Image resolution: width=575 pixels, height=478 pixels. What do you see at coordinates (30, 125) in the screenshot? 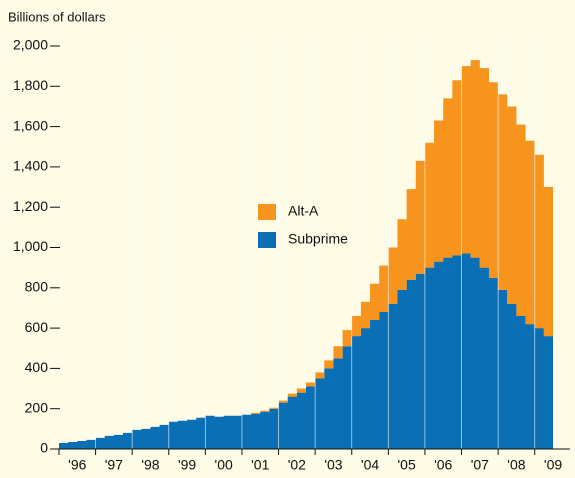
I see `y-tick-label: 1,600` at bounding box center [30, 125].